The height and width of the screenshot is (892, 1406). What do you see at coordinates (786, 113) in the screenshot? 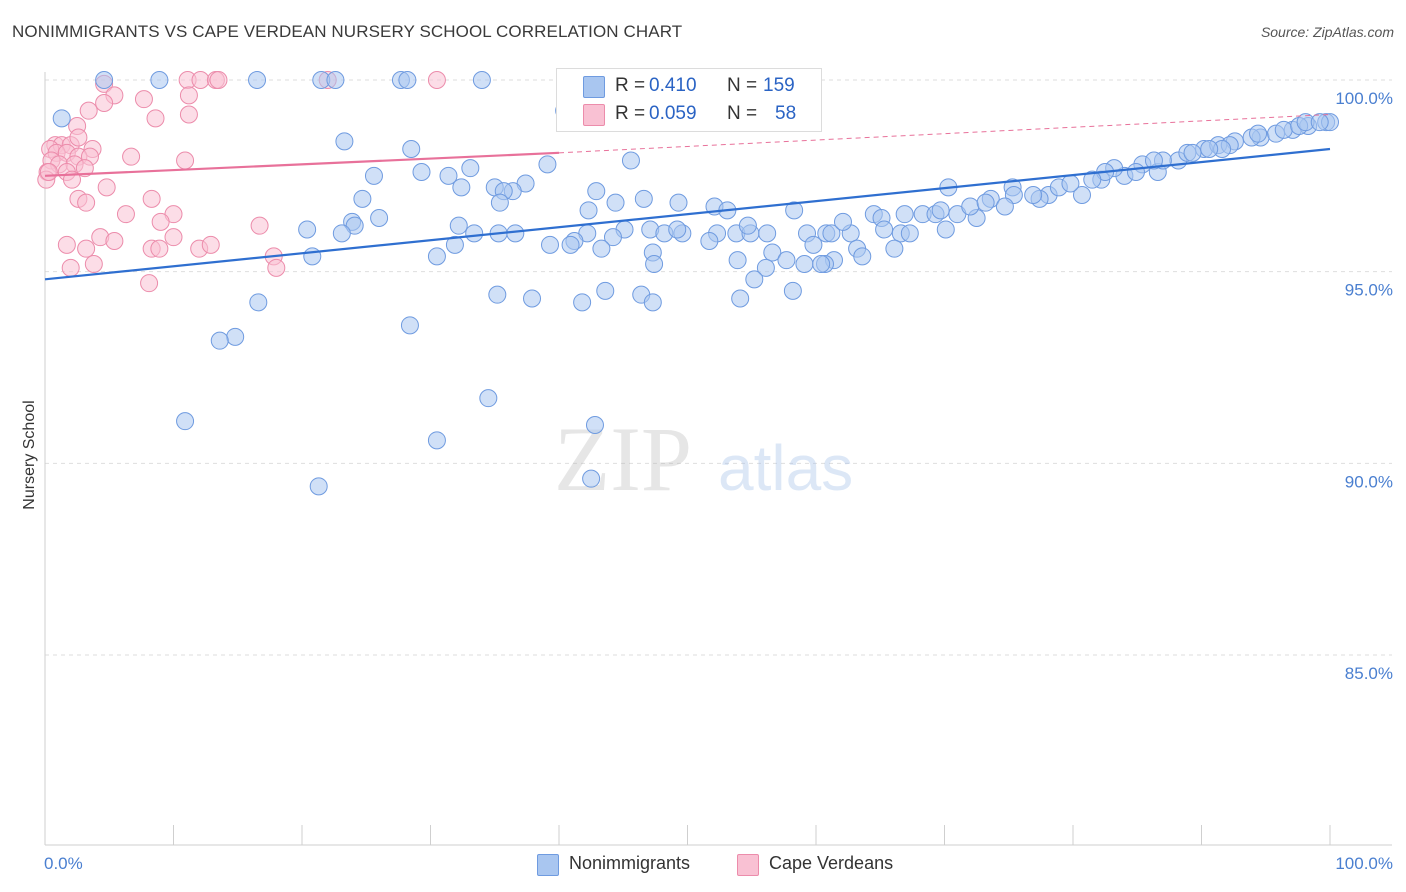
I see `n-value: 58` at bounding box center [786, 113].